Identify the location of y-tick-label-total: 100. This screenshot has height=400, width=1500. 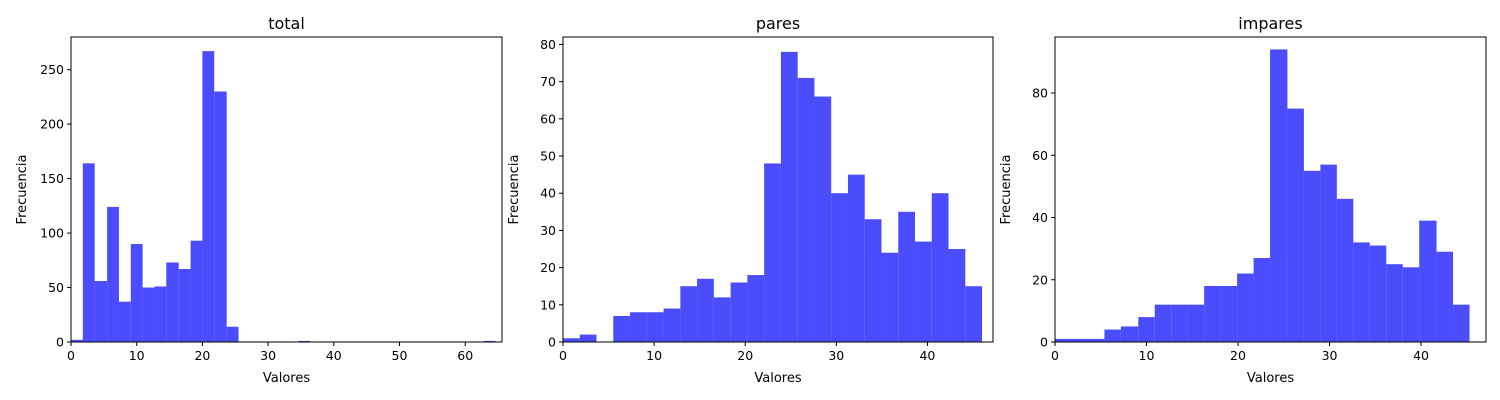
(52, 233).